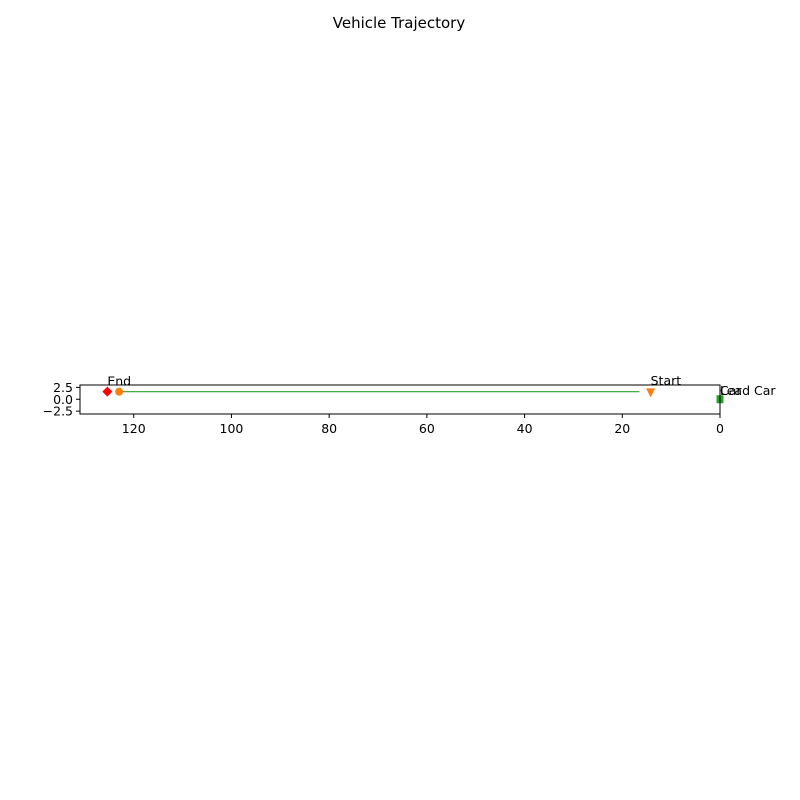  What do you see at coordinates (232, 428) in the screenshot?
I see `x-tick-label: 100` at bounding box center [232, 428].